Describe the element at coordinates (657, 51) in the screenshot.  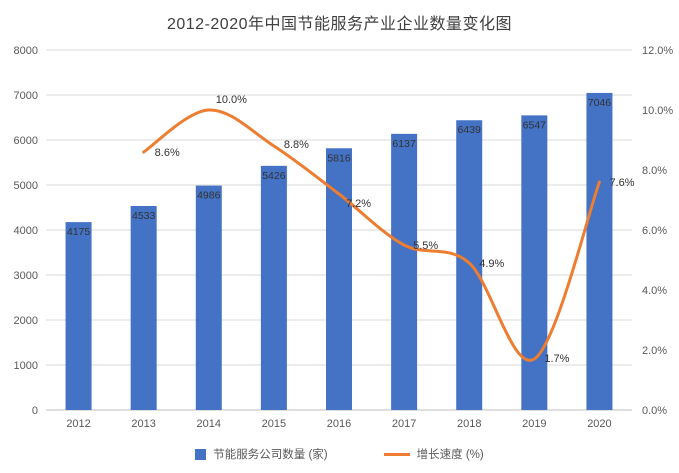
I see `y-axis-right-tick-label: 12.0%` at that location.